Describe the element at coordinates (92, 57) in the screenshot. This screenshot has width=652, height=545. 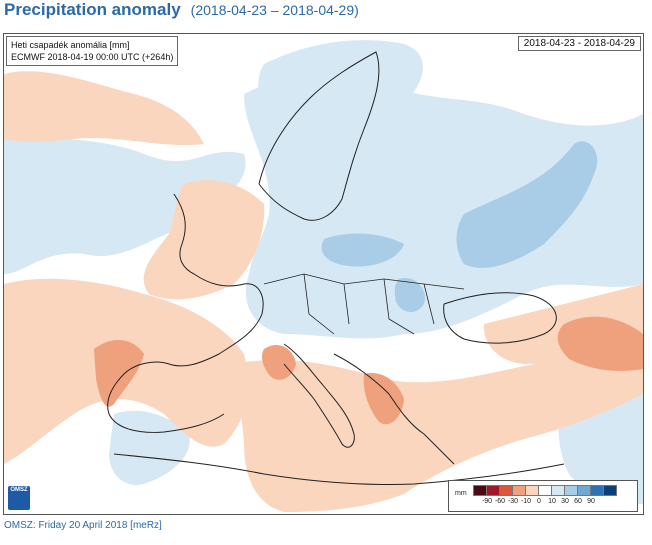
I see `map-info-model-run: ECMWF 2018-04-19 00:00 UTC (+264h)` at that location.